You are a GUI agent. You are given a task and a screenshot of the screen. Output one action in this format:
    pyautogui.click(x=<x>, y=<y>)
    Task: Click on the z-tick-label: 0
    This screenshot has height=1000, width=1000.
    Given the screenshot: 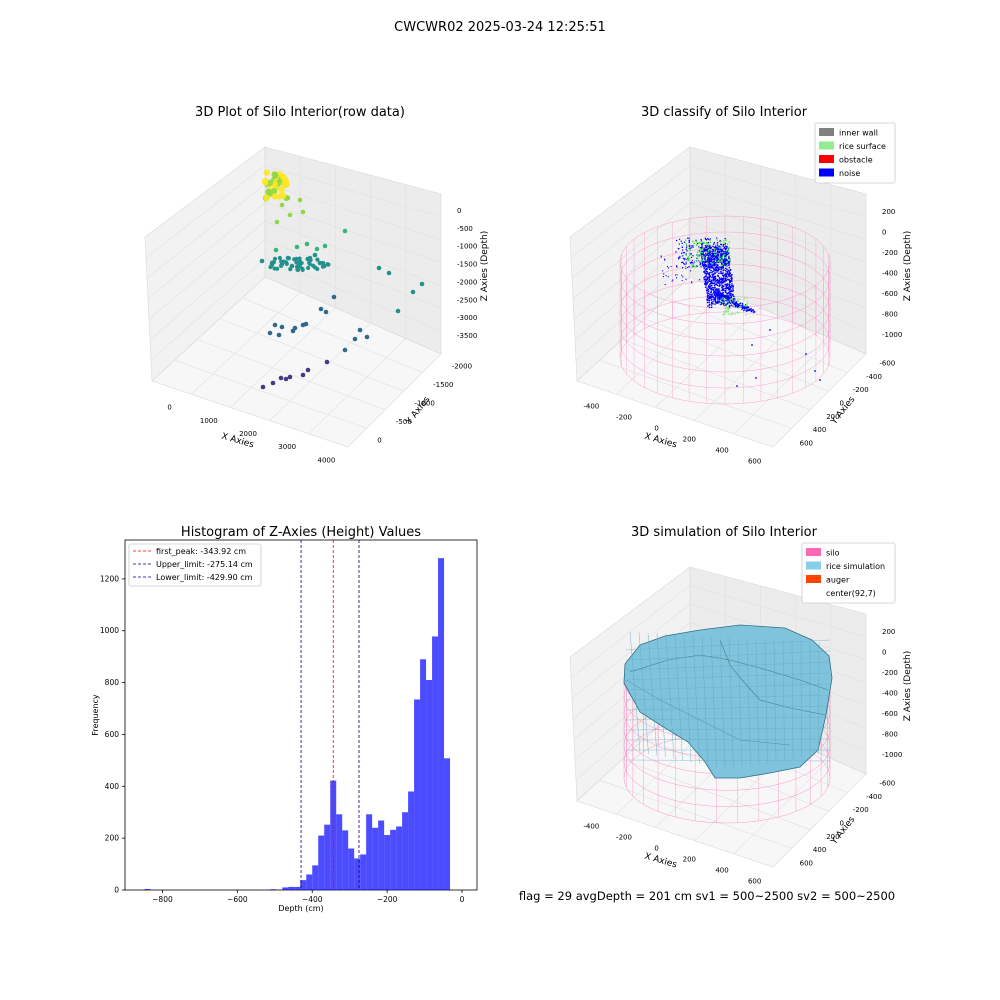 What is the action you would take?
    pyautogui.click(x=884, y=233)
    